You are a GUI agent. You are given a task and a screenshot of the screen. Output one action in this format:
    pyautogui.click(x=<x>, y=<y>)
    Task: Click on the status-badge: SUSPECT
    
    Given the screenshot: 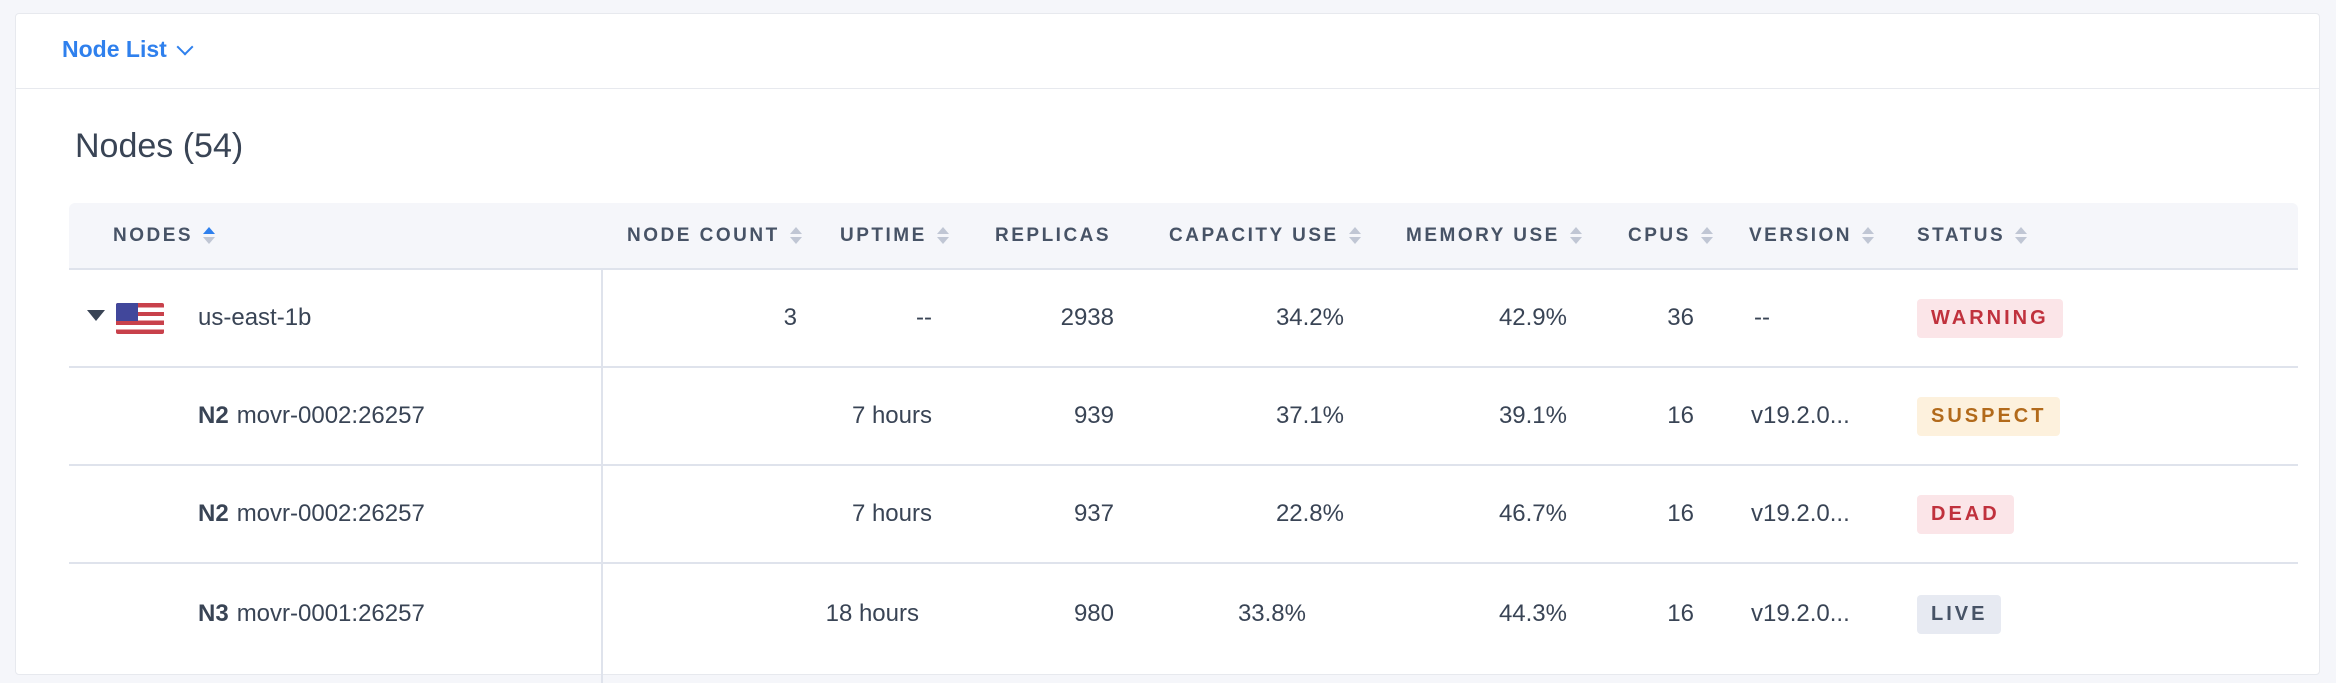 What is the action you would take?
    pyautogui.click(x=1989, y=416)
    